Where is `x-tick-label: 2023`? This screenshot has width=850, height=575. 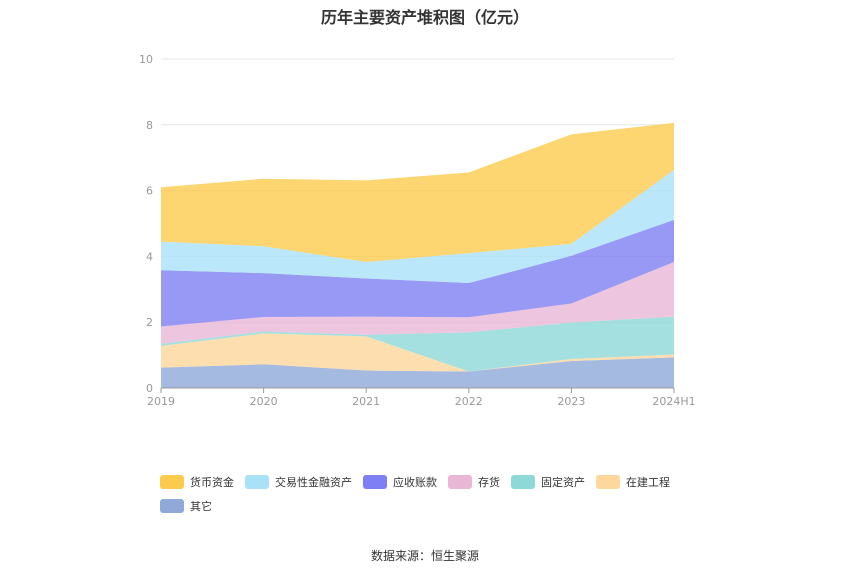
x-tick-label: 2023 is located at coordinates (571, 401).